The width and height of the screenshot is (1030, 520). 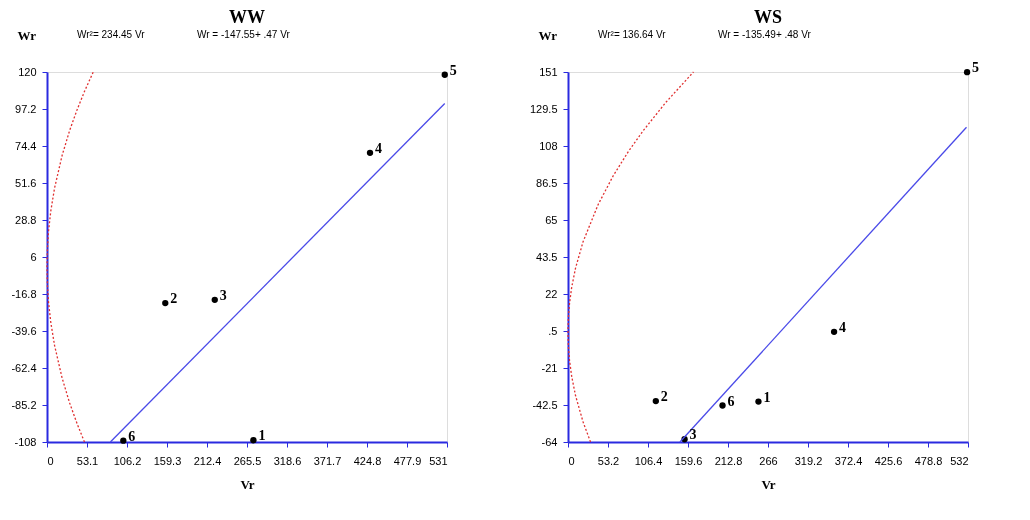 I want to click on x-tick-label: 212.4, so click(x=207, y=460).